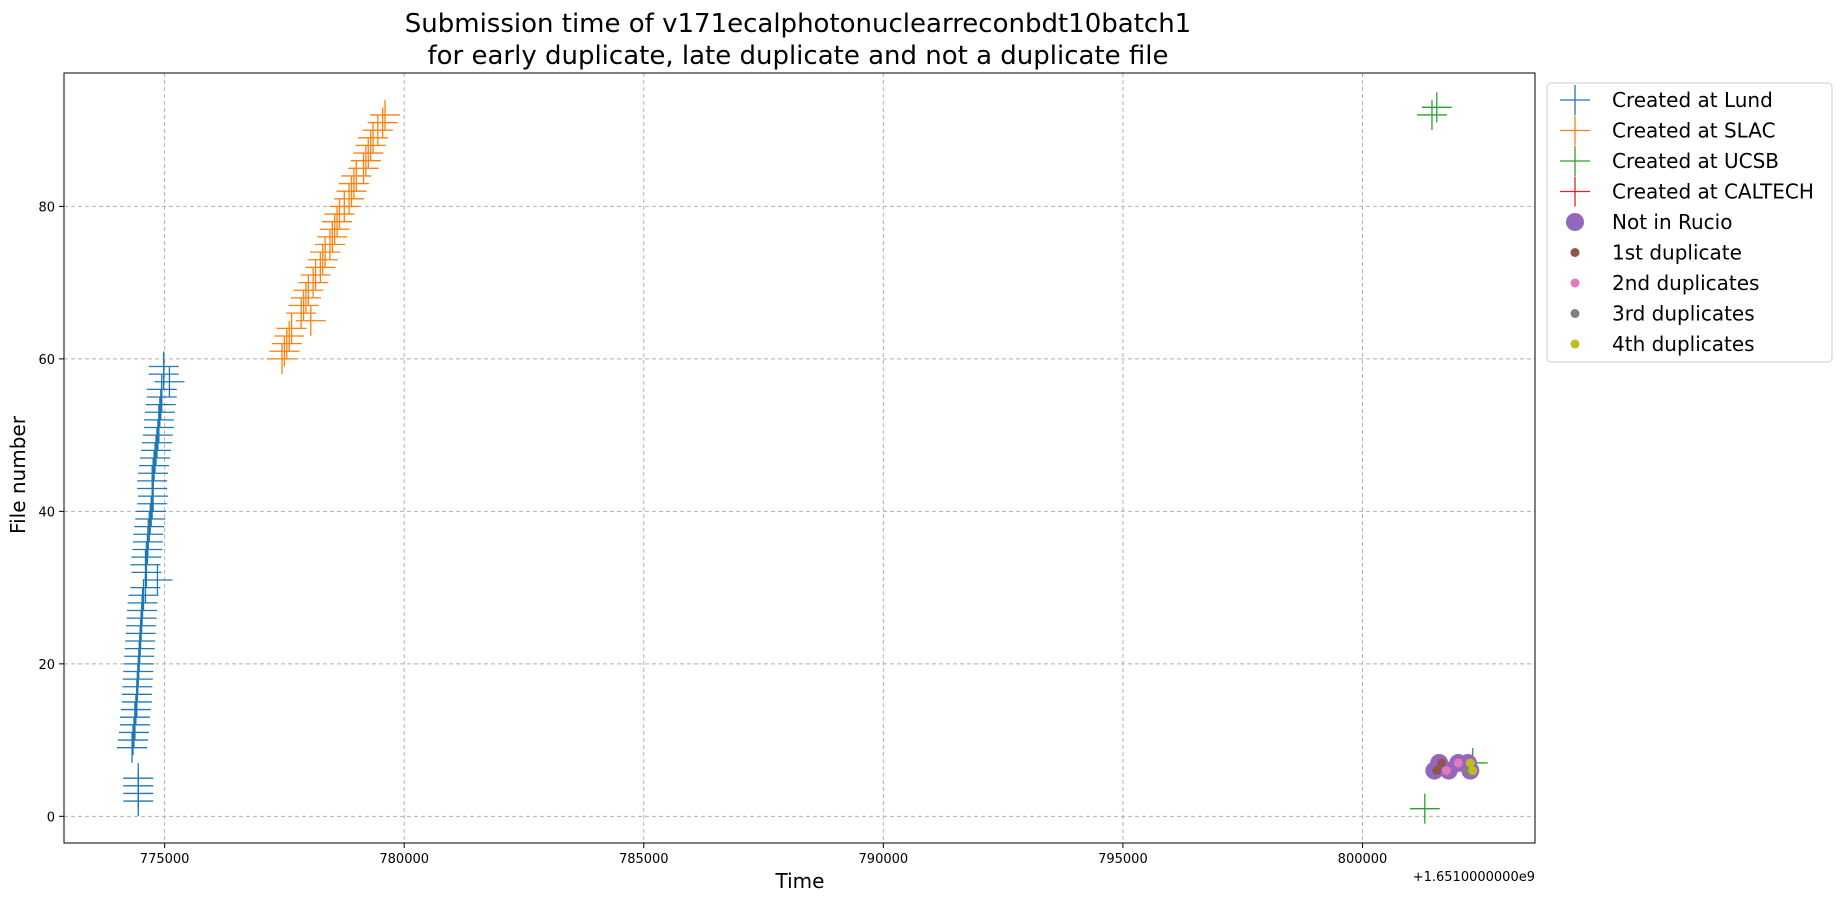 Image resolution: width=1841 pixels, height=902 pixels. I want to click on legend-frame, so click(1689, 222).